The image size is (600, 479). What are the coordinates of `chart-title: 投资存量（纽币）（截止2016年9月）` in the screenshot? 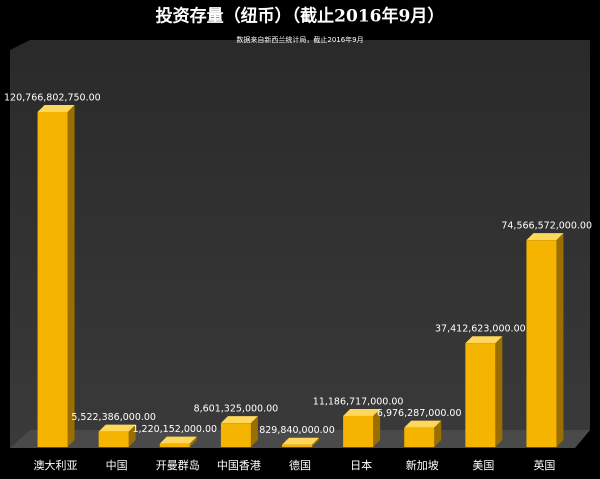 It's located at (300, 16).